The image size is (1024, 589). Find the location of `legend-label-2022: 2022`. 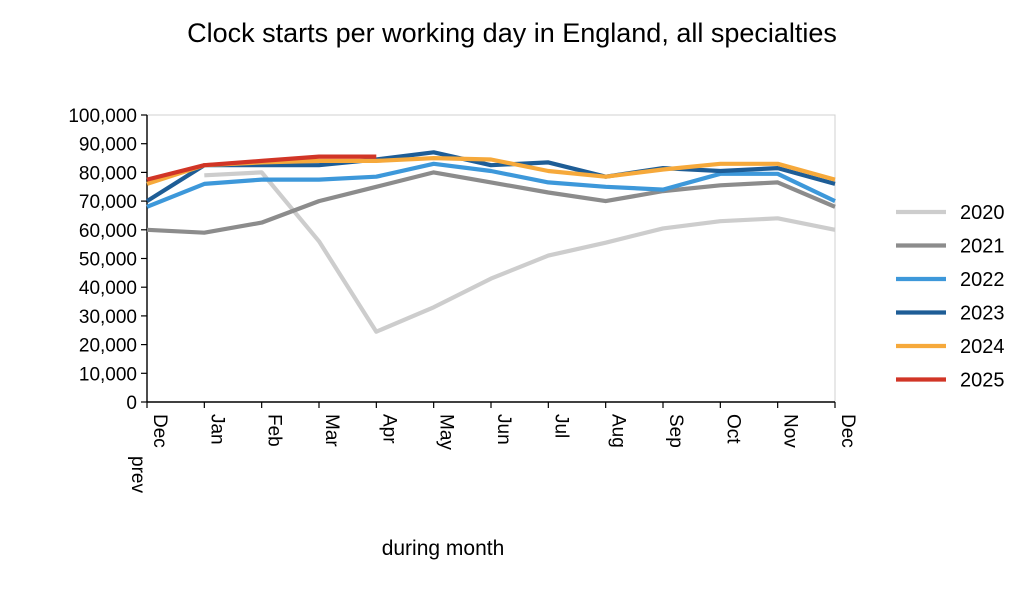

legend-label-2022: 2022 is located at coordinates (982, 280).